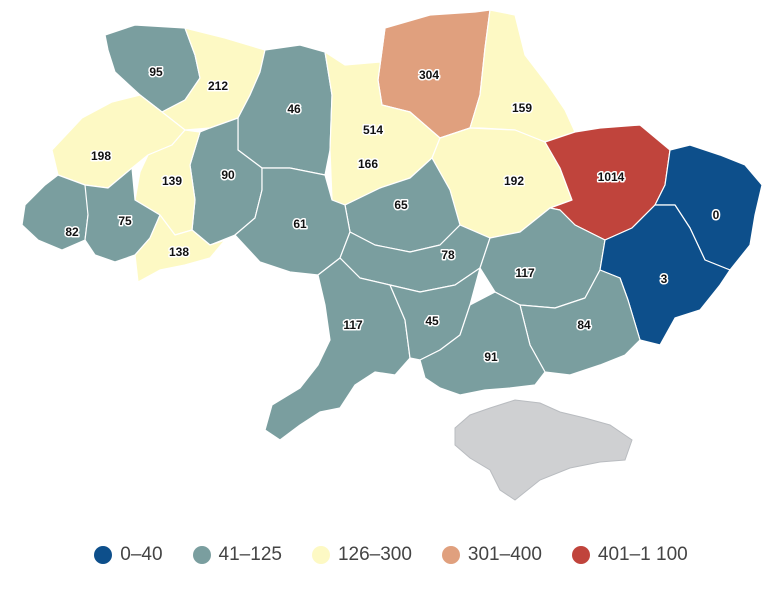  I want to click on region-value-label: 212, so click(218, 86).